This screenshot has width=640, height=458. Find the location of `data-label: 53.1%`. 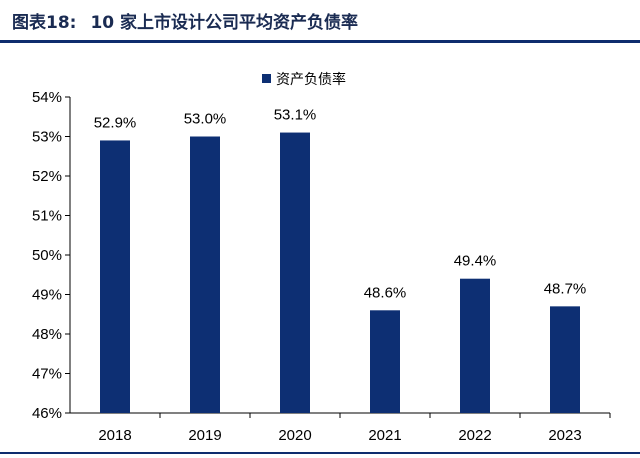

data-label: 53.1% is located at coordinates (295, 115).